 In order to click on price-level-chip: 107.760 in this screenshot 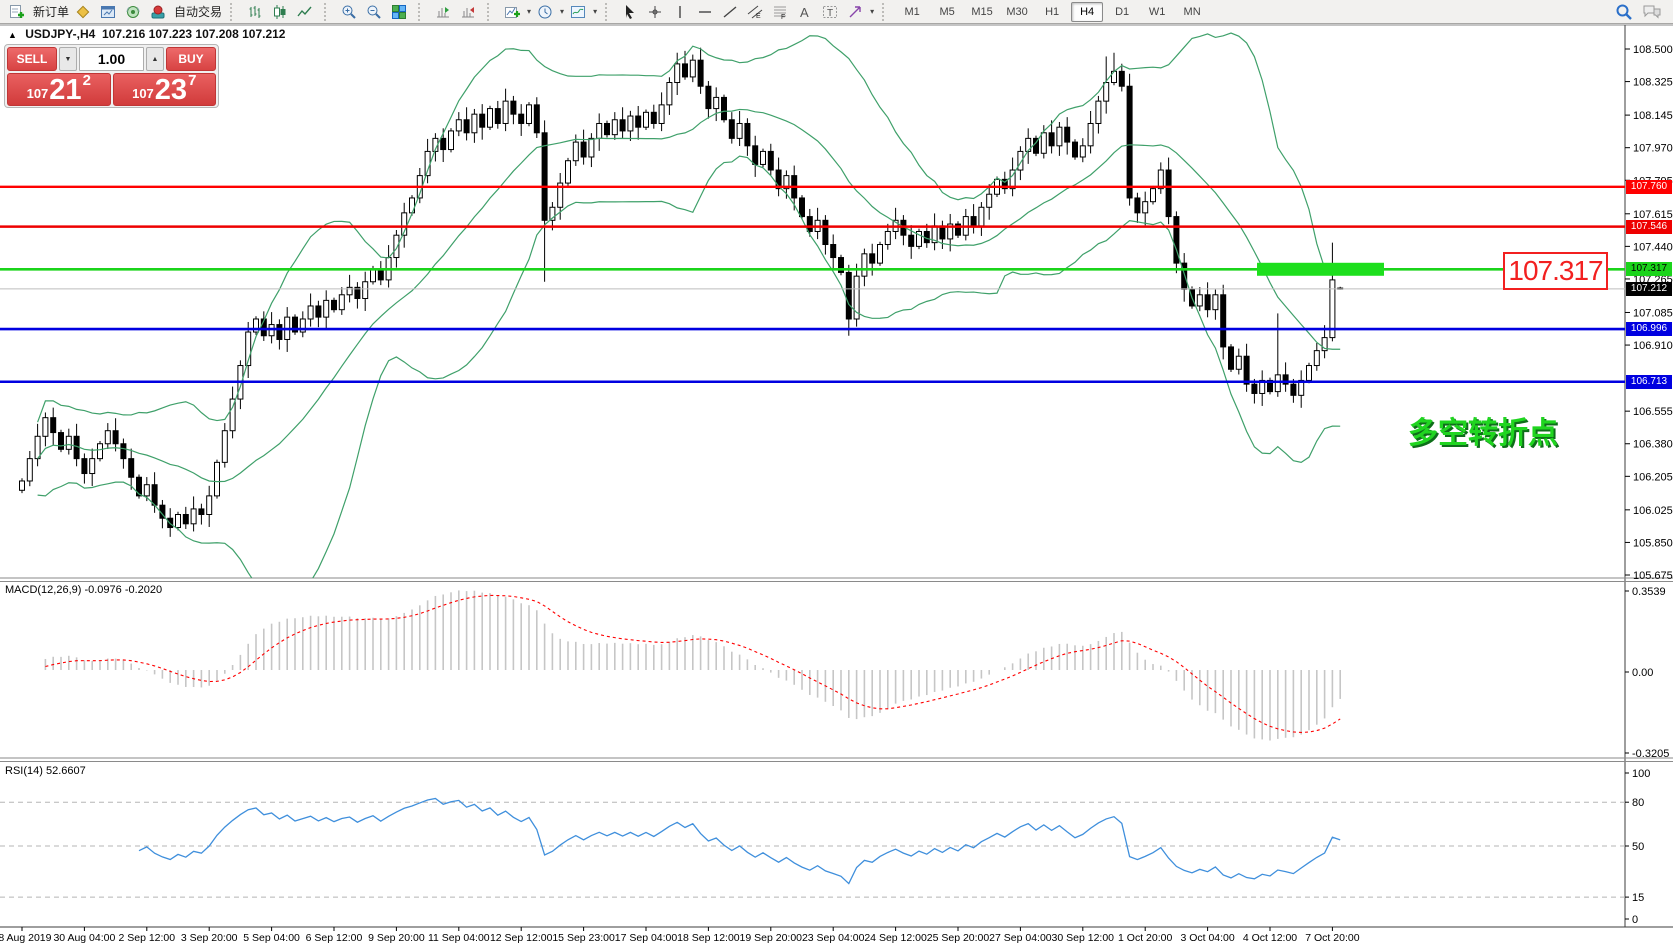, I will do `click(1649, 186)`.